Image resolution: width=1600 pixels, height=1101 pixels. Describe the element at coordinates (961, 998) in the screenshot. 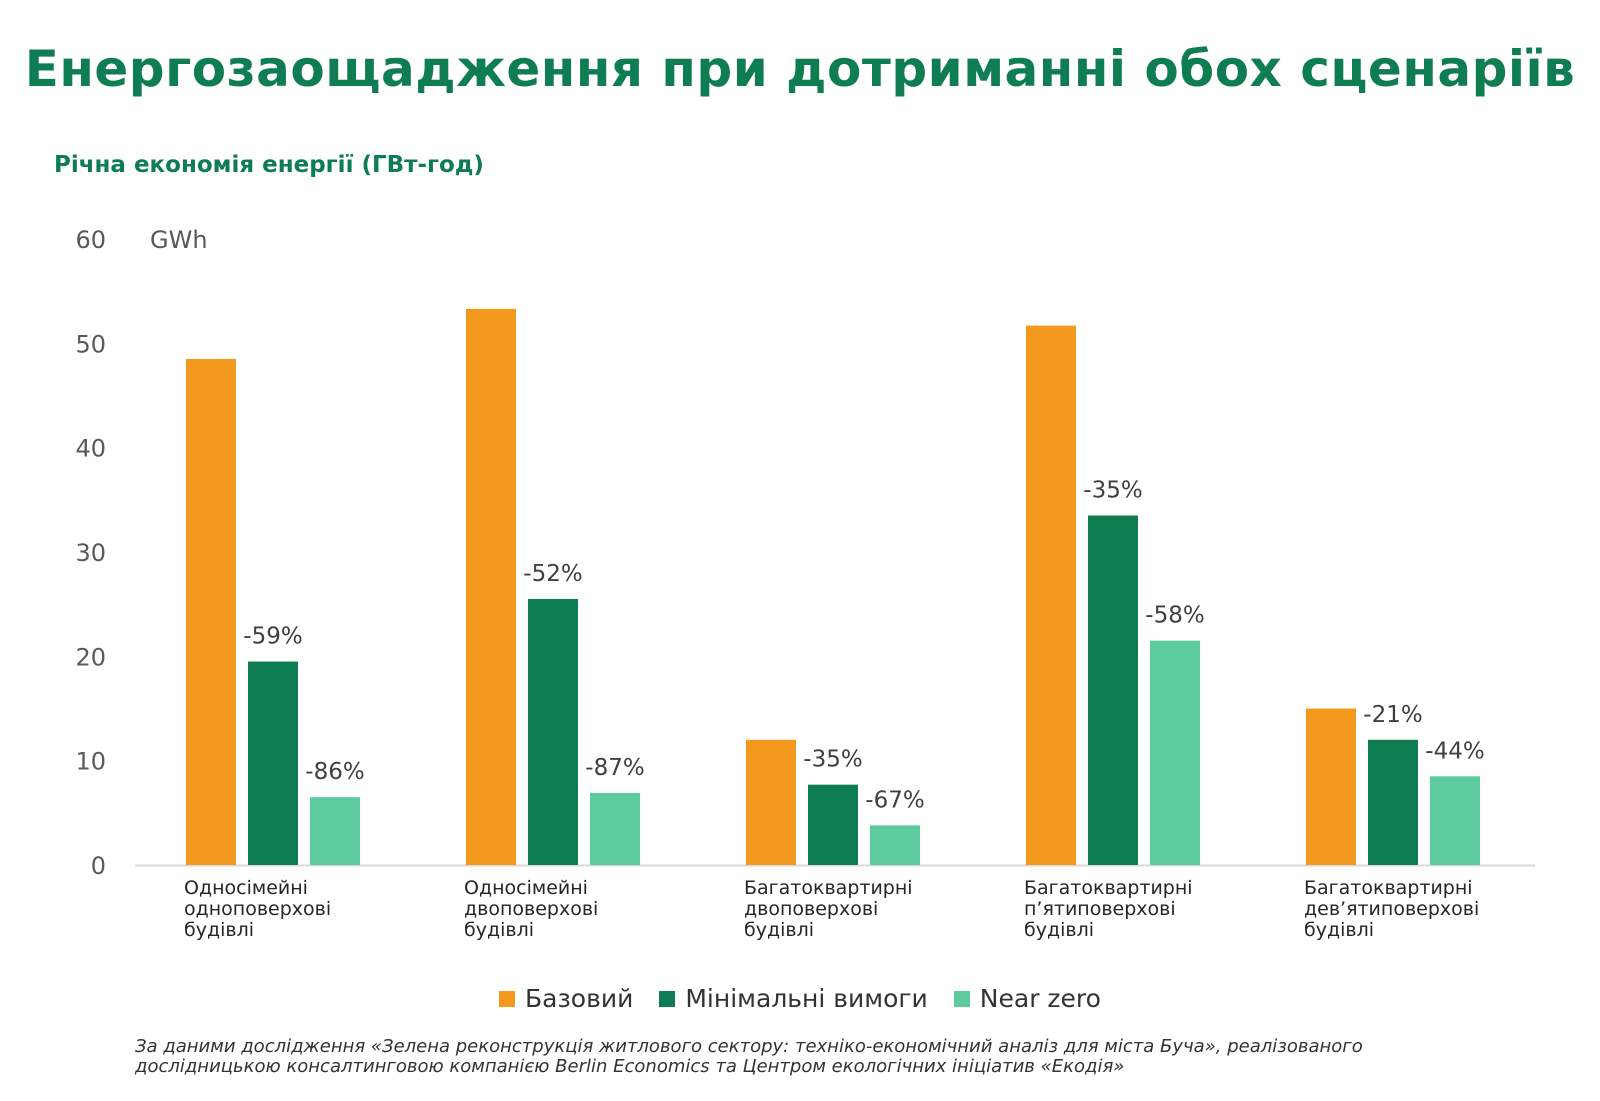

I see `legend-swatch-near-zero` at that location.